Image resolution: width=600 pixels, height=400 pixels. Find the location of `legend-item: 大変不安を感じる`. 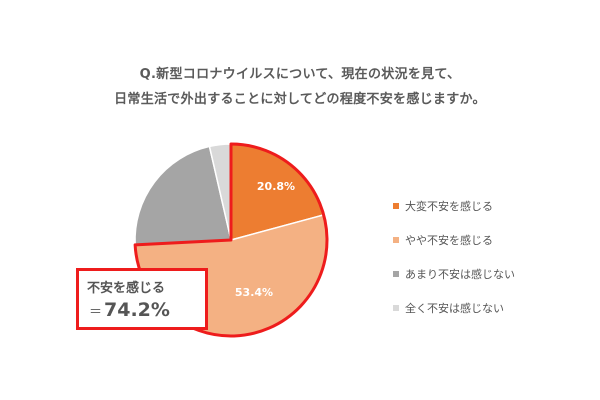

legend-item: 大変不安を感じる is located at coordinates (454, 206).